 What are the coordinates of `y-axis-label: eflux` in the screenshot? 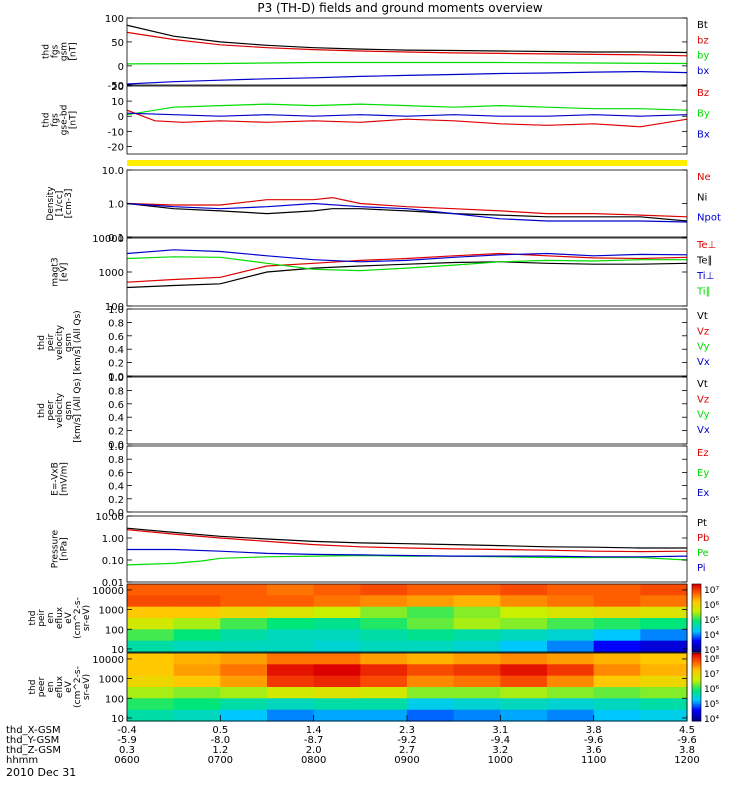 It's located at (60, 686).